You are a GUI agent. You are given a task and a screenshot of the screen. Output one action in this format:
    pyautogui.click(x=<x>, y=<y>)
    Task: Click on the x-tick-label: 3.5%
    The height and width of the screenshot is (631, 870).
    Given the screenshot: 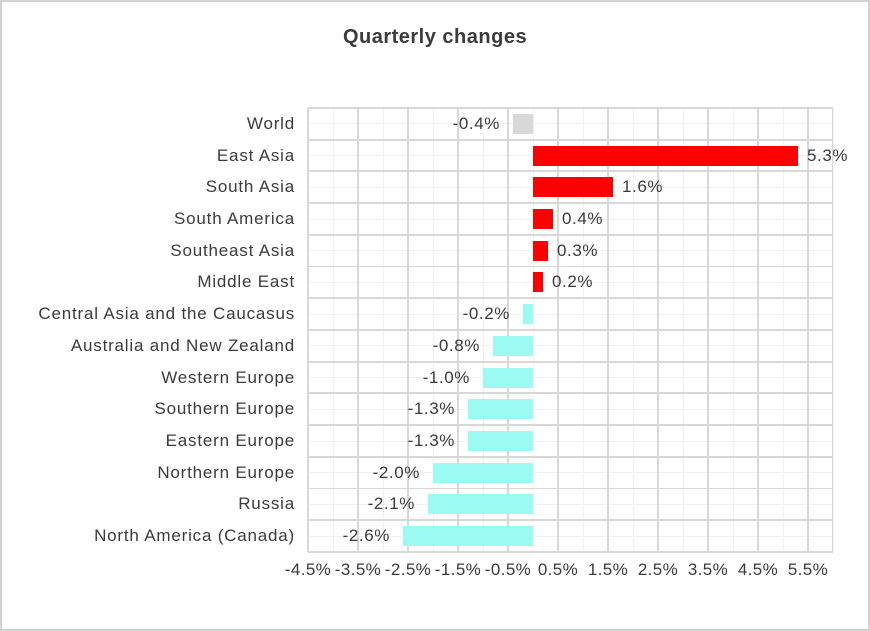 What is the action you would take?
    pyautogui.click(x=708, y=569)
    